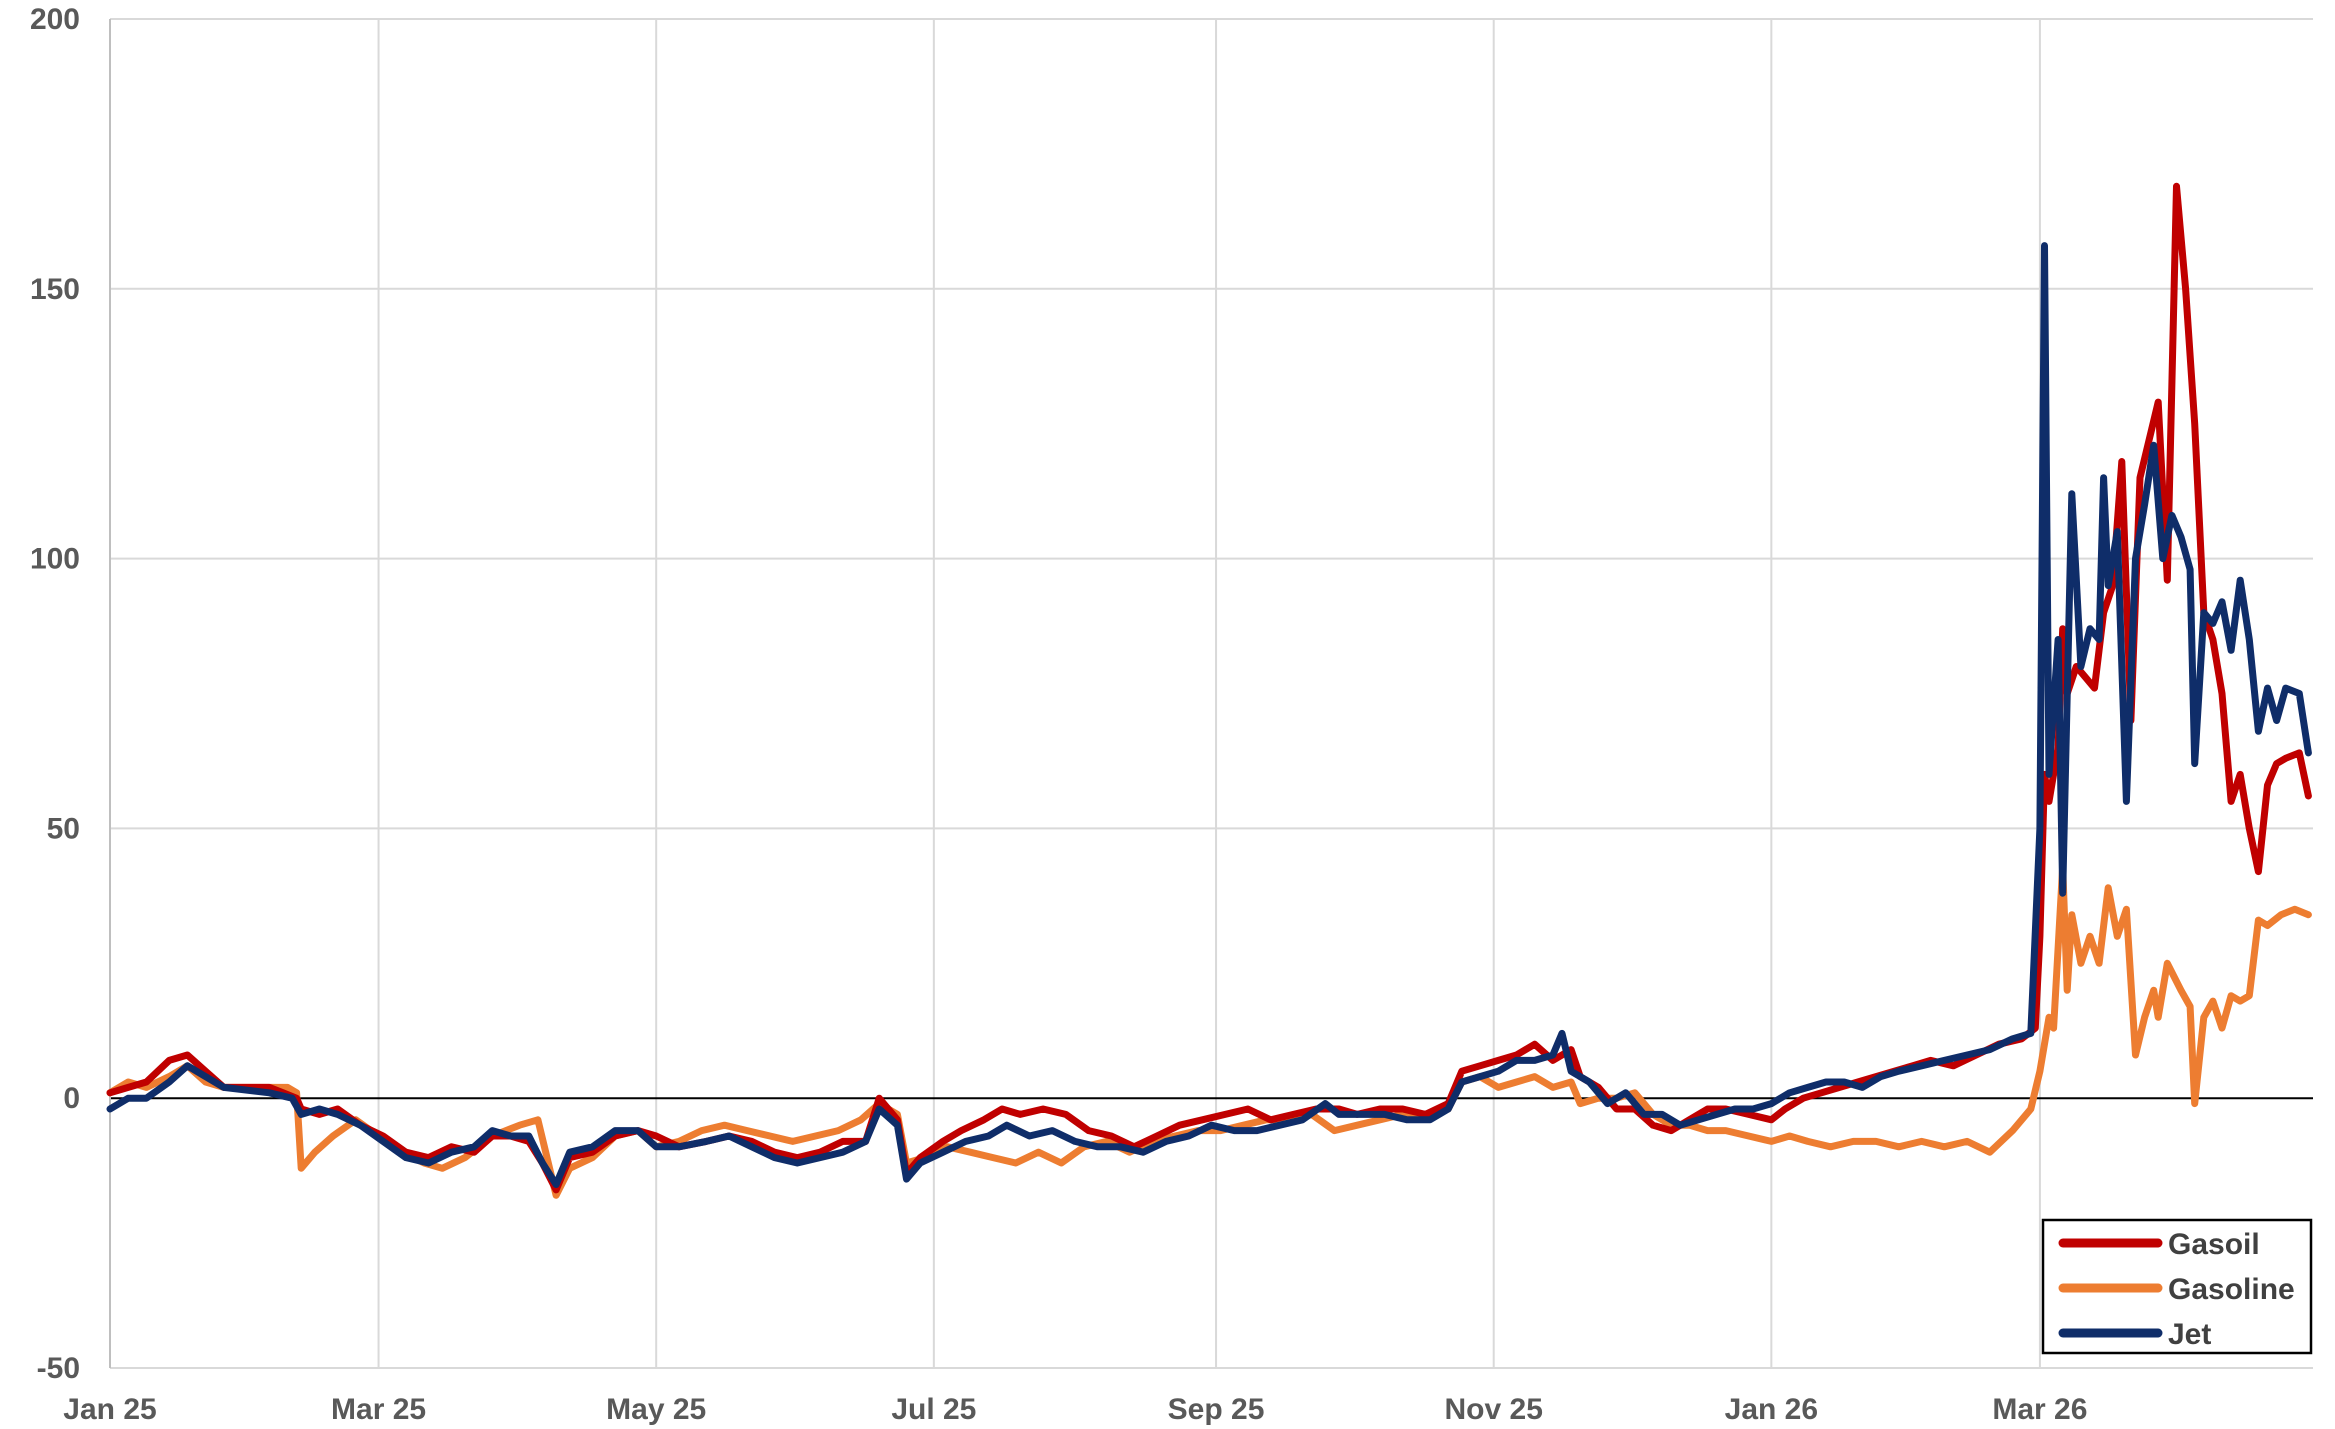 This screenshot has height=1429, width=2335. I want to click on x-tick-label: Sep 25, so click(1216, 1409).